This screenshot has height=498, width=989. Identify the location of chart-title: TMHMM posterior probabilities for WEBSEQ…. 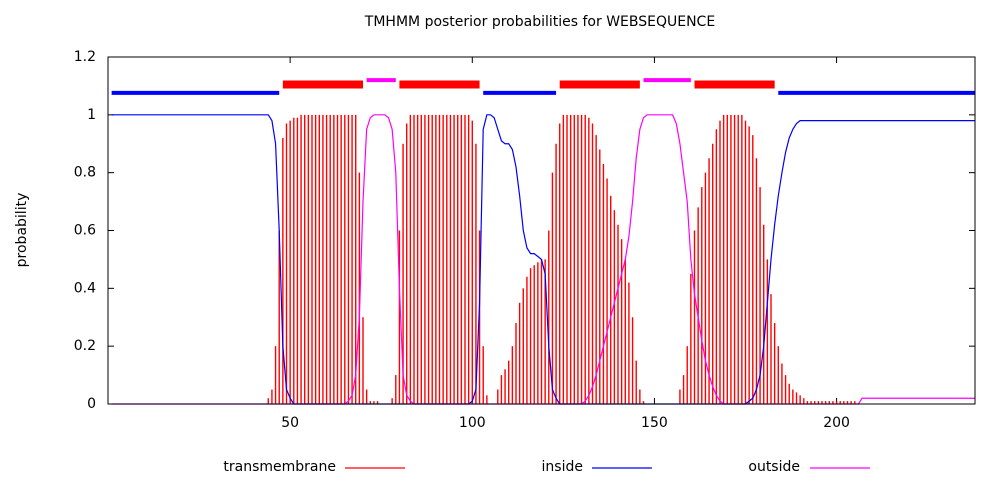
(539, 22).